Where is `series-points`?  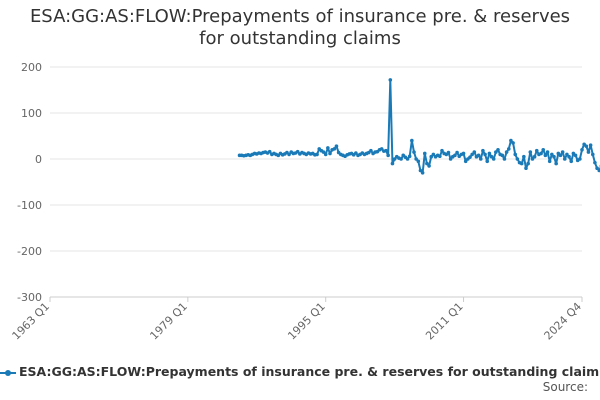 series-points is located at coordinates (418, 126).